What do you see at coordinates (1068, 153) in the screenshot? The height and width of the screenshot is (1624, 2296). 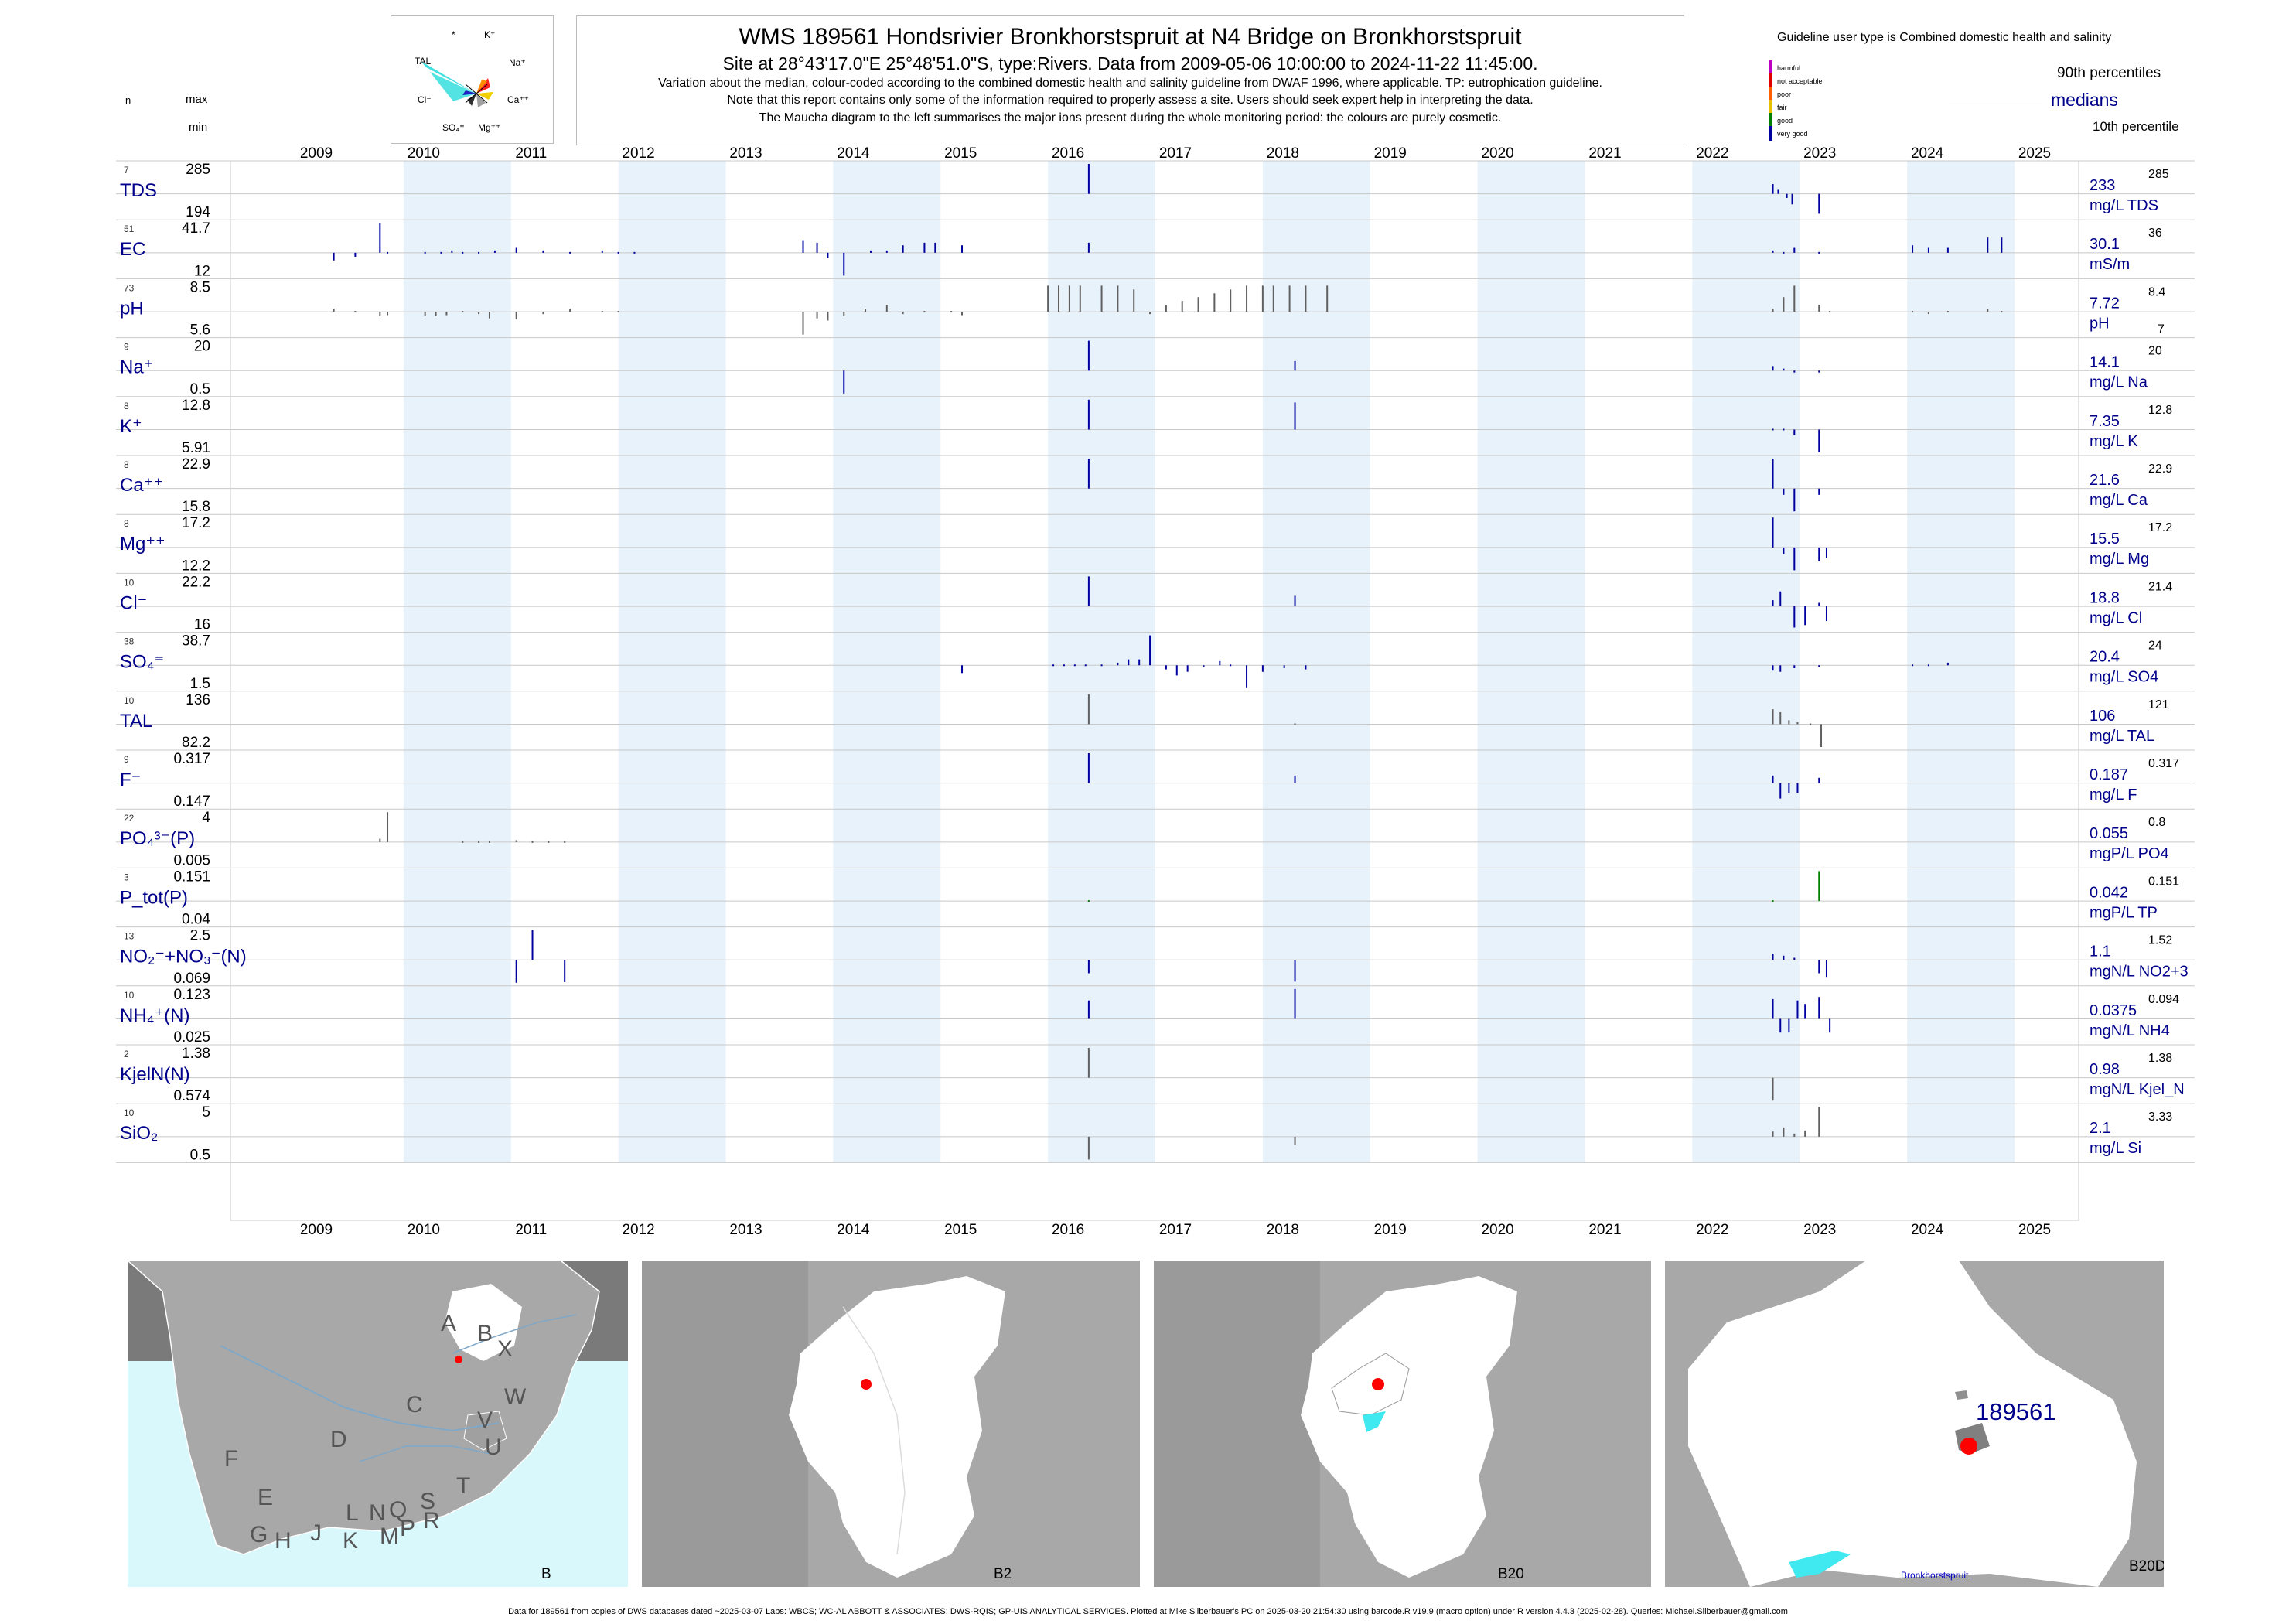 I see `year-label-top-2016: 2016` at bounding box center [1068, 153].